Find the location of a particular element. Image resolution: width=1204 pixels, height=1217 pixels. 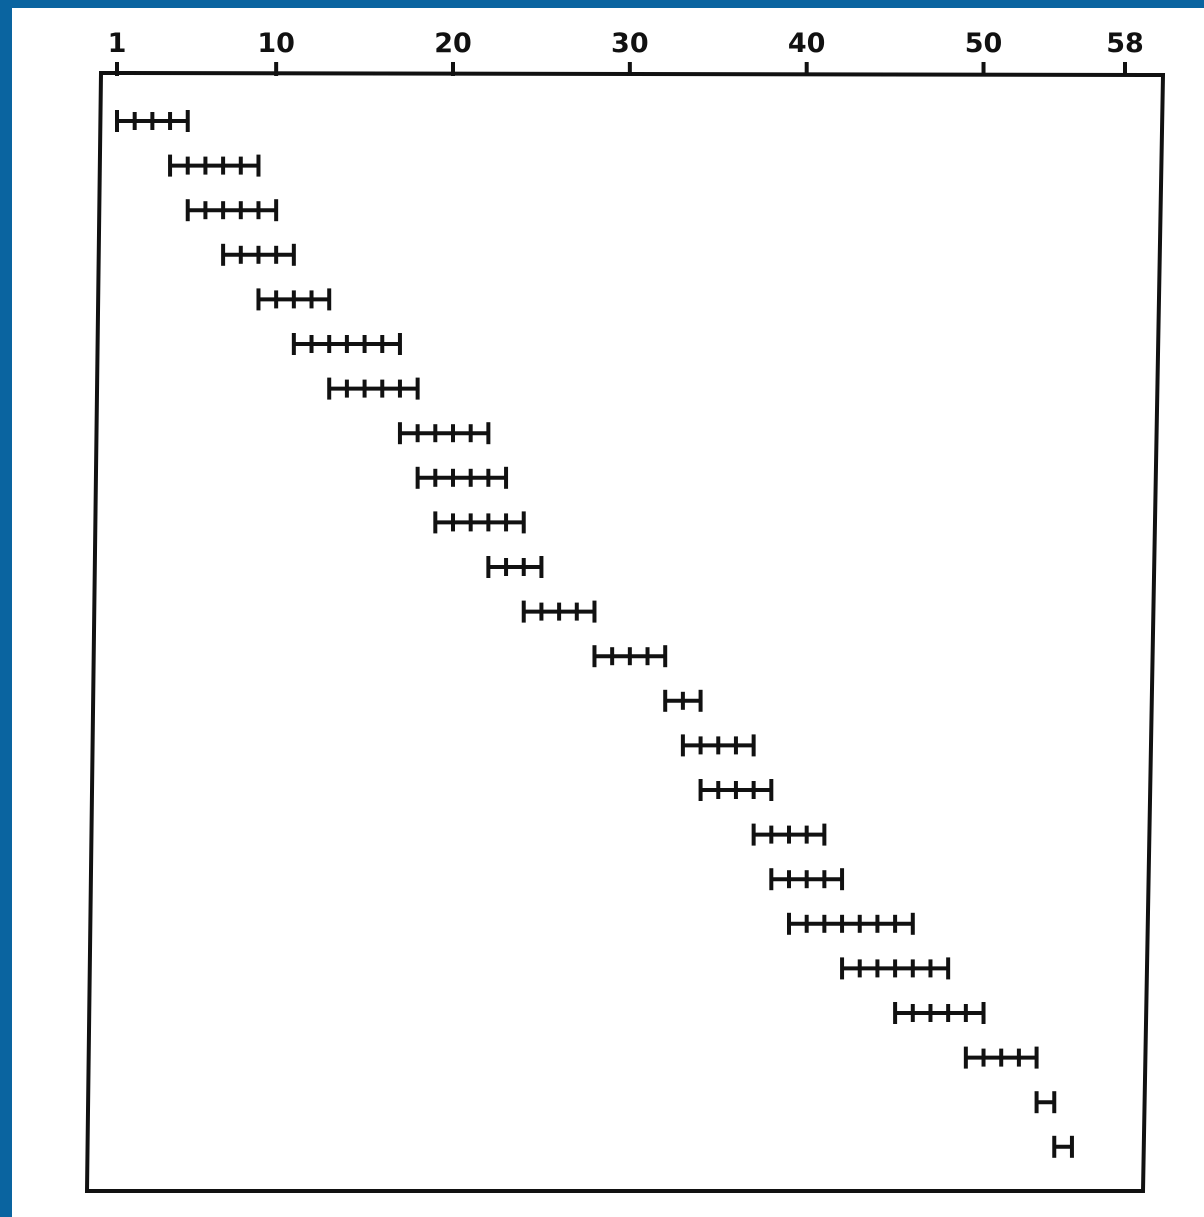

x-tick-label: 50 is located at coordinates (984, 43).